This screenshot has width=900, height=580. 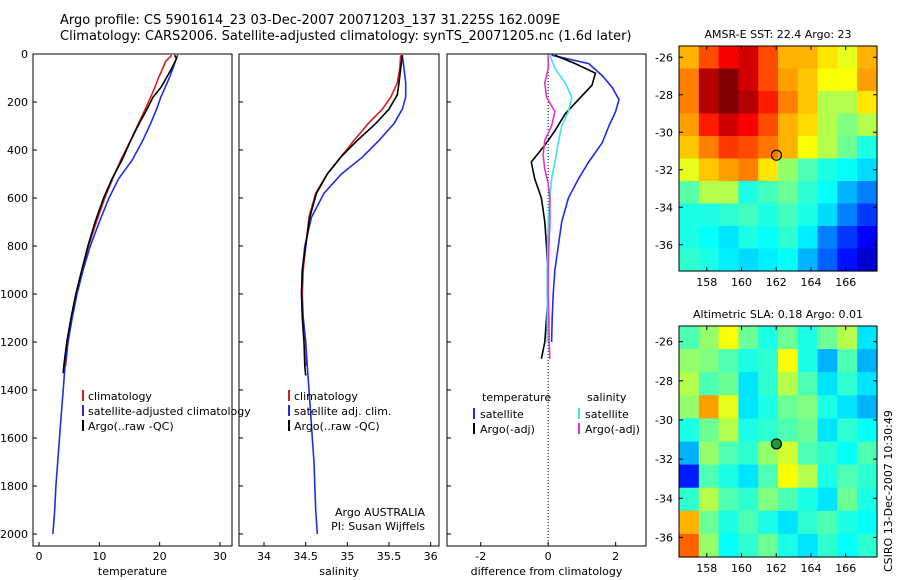 I want to click on y-tick-label: 600, so click(x=17, y=198).